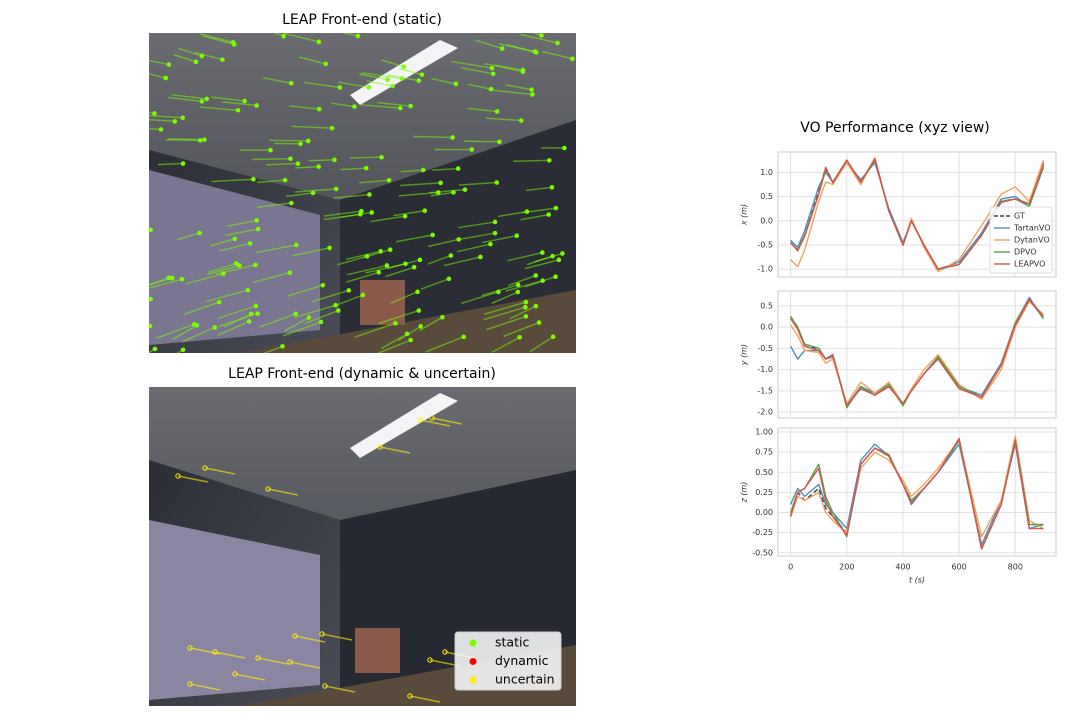 This screenshot has width=1080, height=720. Describe the element at coordinates (764, 512) in the screenshot. I see `y-tick-label: 0.00` at that location.